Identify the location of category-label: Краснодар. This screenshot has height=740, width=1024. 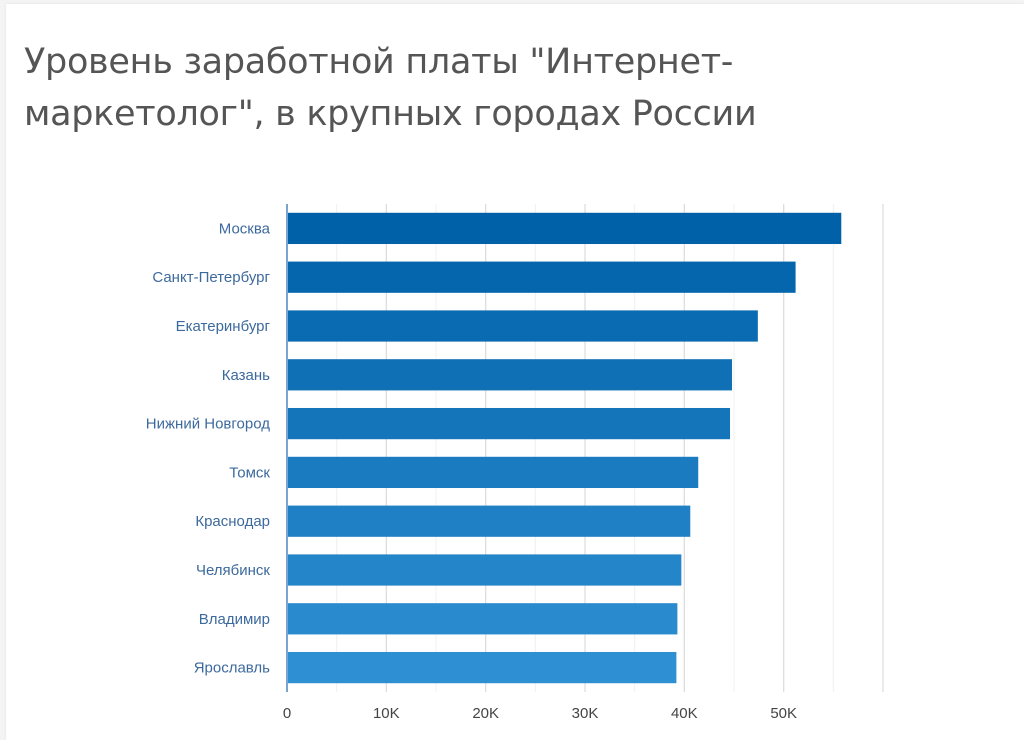
(232, 521).